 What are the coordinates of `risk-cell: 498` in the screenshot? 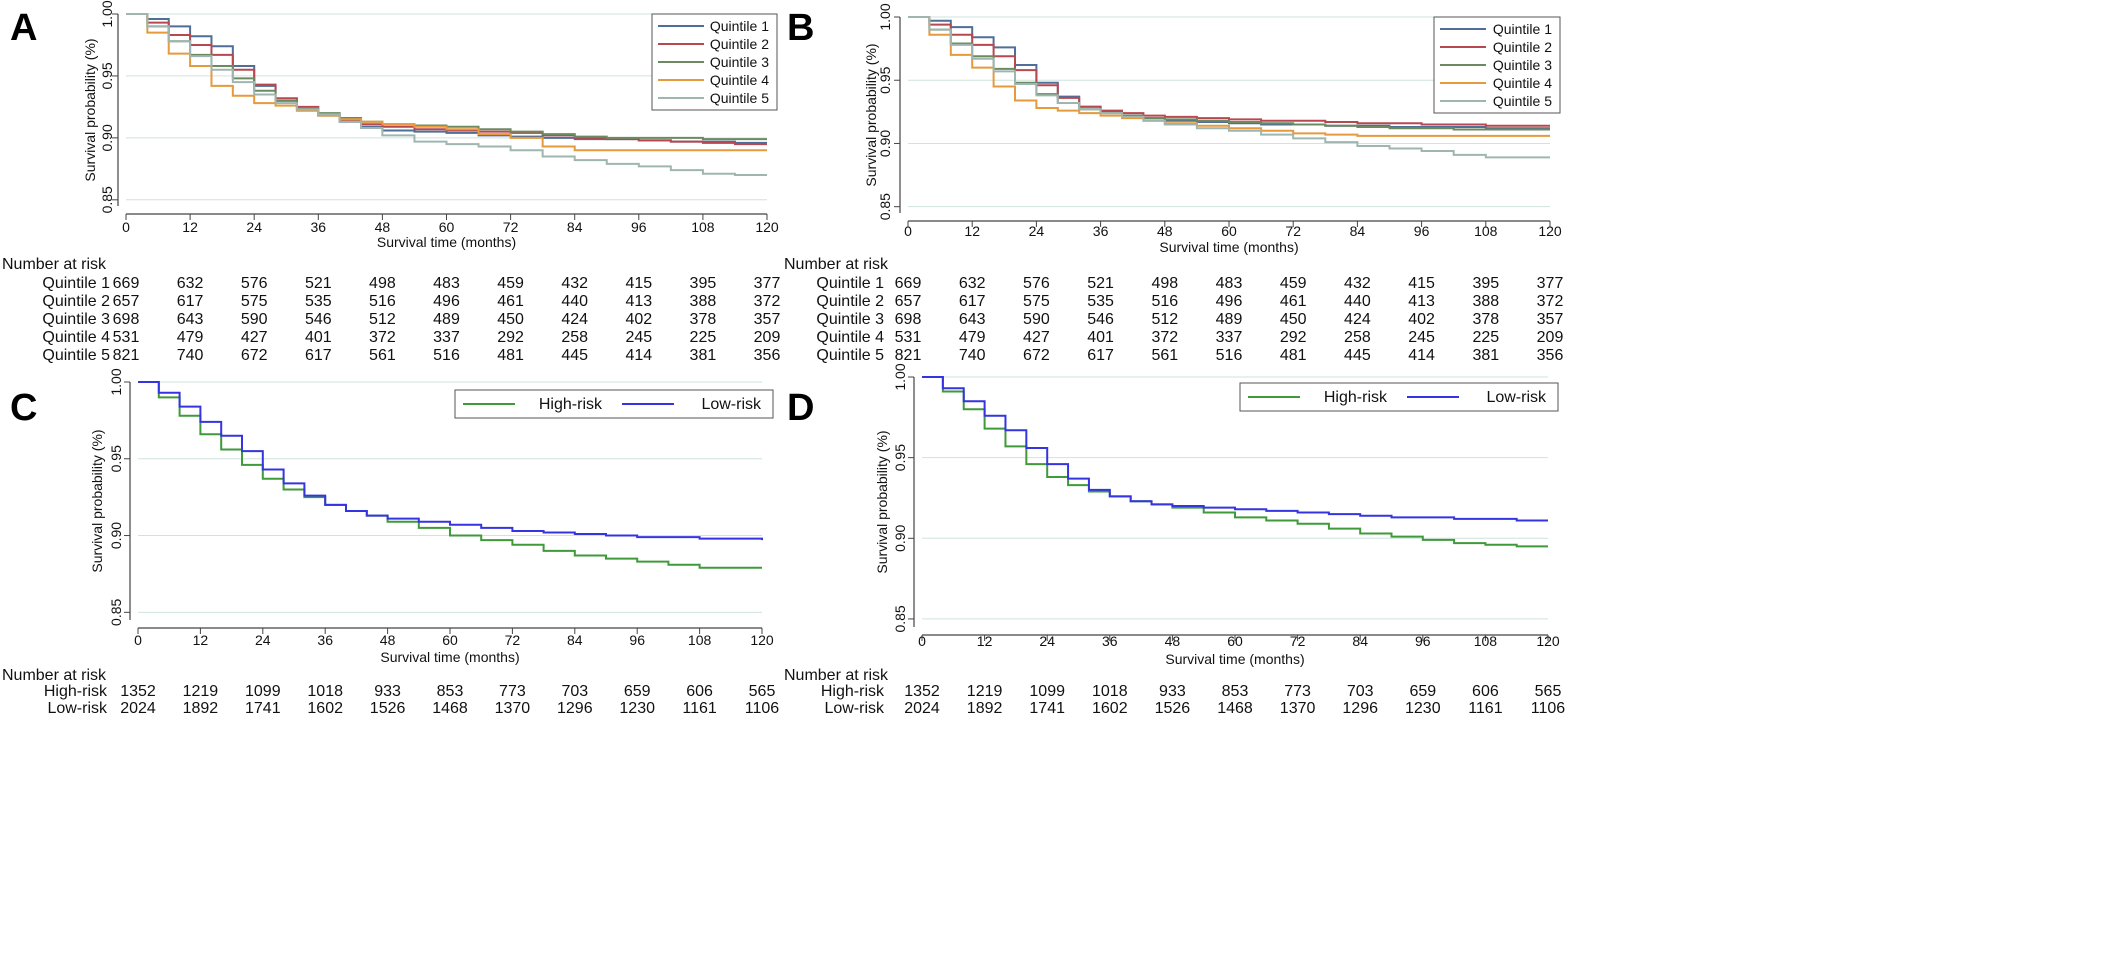 It's located at (382, 283).